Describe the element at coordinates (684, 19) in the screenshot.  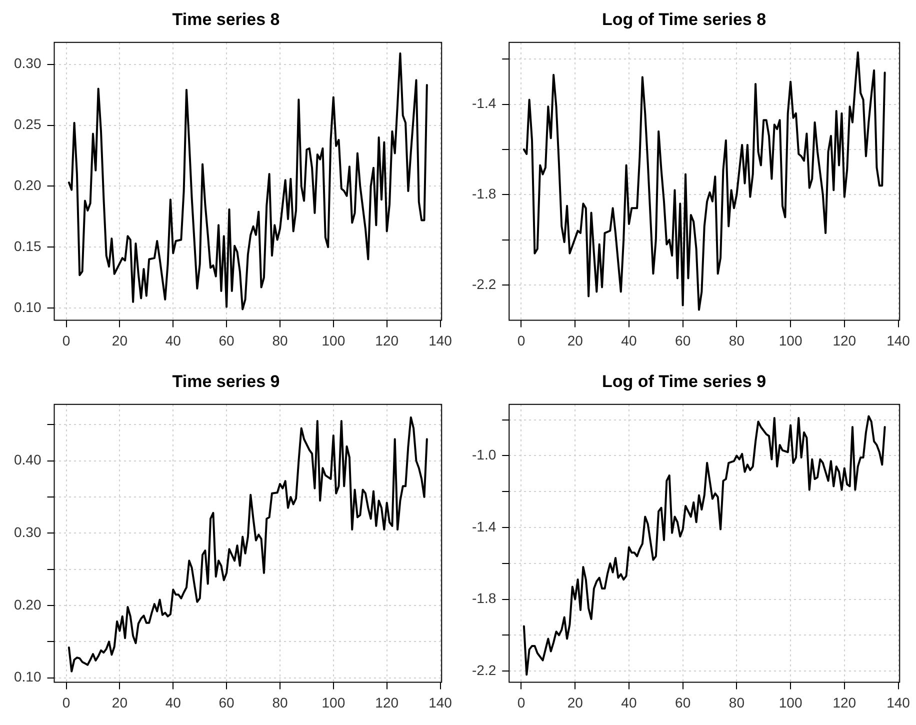
I see `chart-title: Log of Time series 8` at that location.